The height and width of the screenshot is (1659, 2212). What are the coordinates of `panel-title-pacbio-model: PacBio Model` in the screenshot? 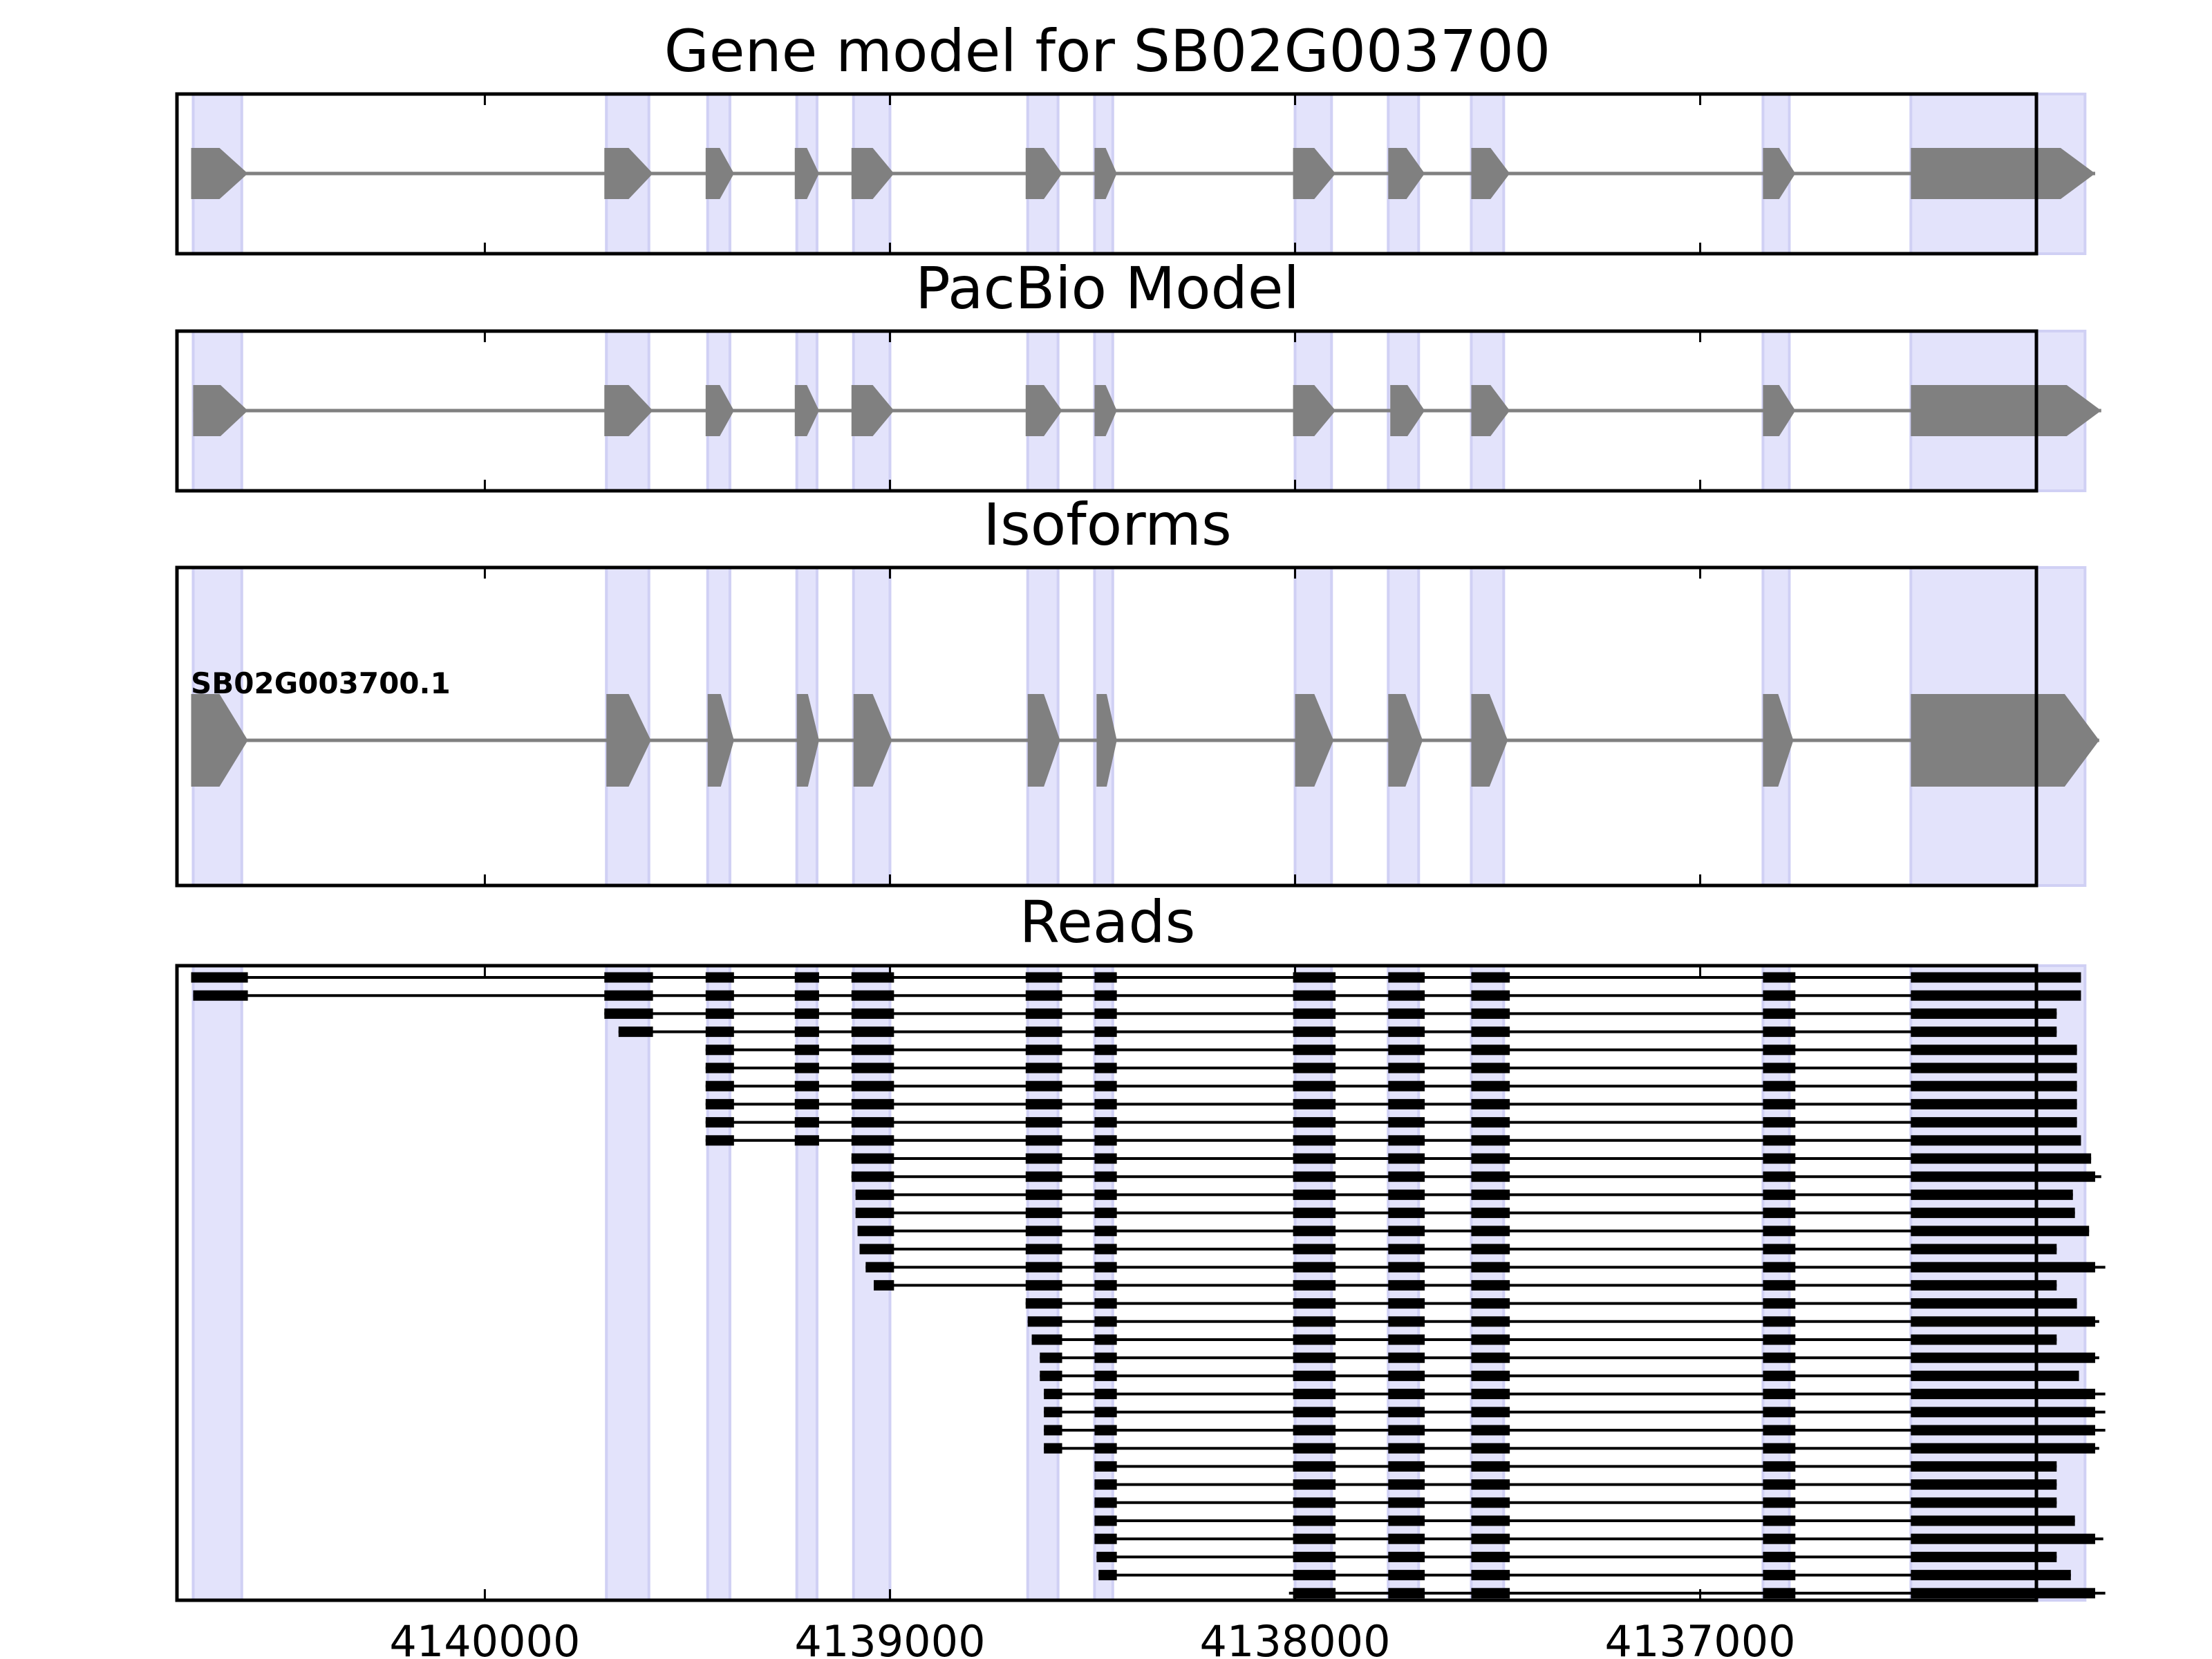 It's located at (1107, 288).